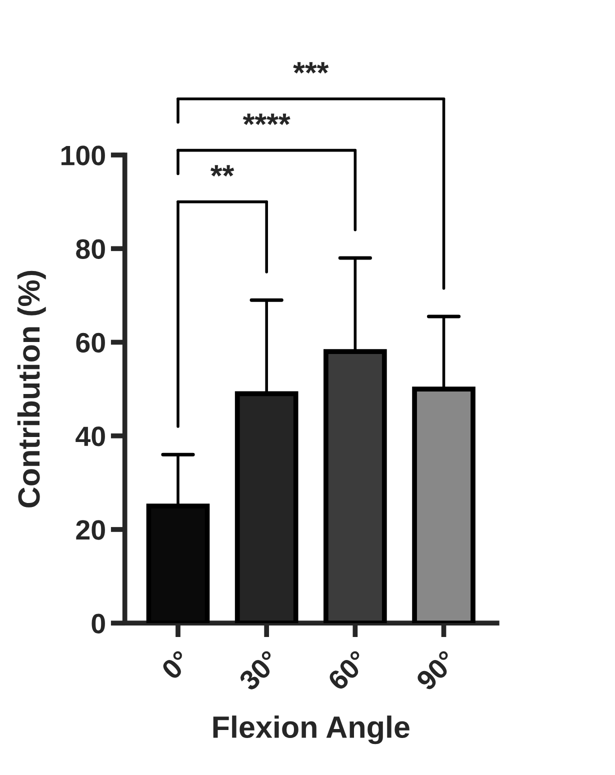  Describe the element at coordinates (90, 530) in the screenshot. I see `y-tick-label: 20` at that location.